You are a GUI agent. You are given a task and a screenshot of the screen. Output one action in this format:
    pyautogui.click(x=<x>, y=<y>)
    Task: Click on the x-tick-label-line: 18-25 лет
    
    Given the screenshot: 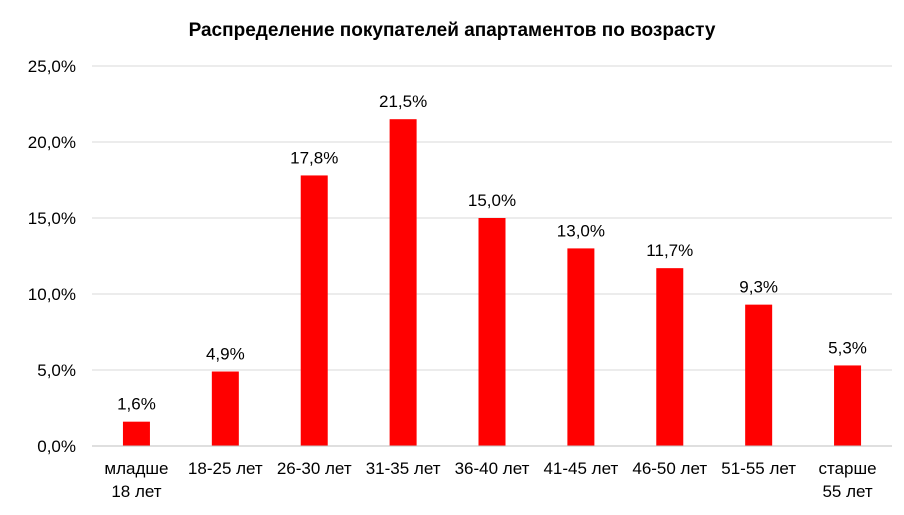 What is the action you would take?
    pyautogui.click(x=225, y=468)
    